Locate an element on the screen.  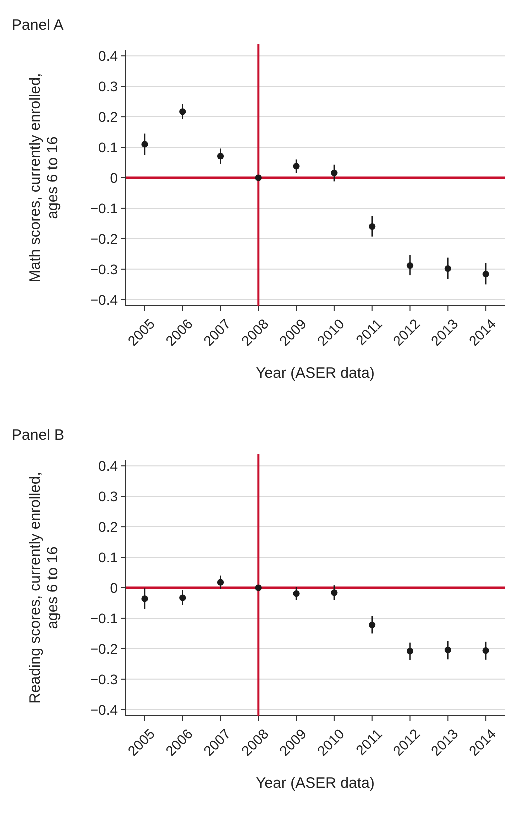
y-axis-title: Reading scores, currently enrolled, ages 6 to 16 is located at coordinates (44, 588).